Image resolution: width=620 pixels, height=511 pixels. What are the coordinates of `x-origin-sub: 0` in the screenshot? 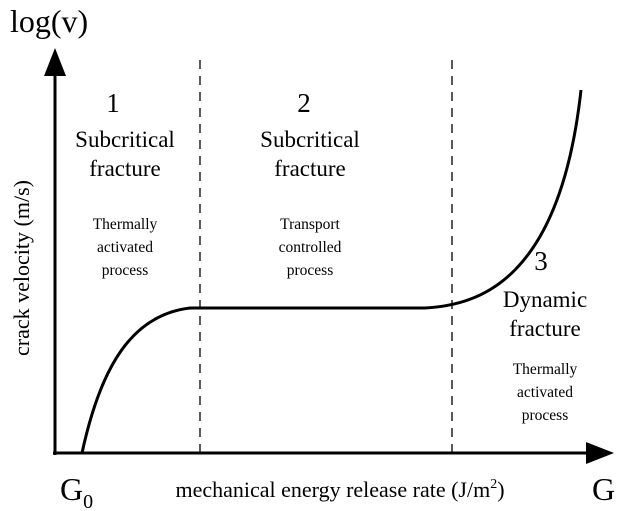 It's located at (88, 501).